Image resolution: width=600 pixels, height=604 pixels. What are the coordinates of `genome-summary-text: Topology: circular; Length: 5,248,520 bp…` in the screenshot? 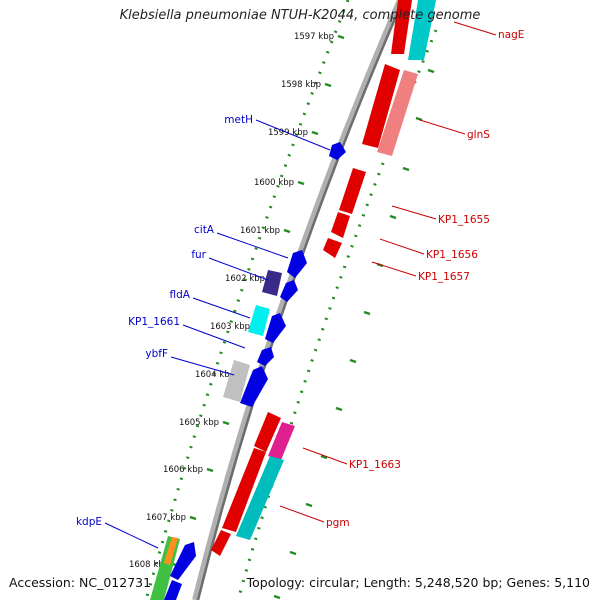 It's located at (418, 582).